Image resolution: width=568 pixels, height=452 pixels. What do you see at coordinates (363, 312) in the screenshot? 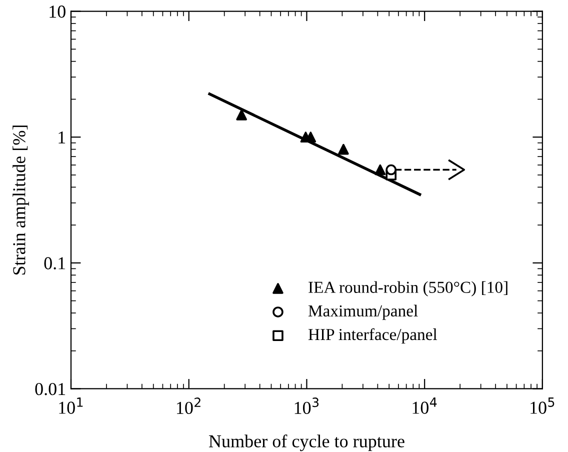
I see `legend-label: Maximum/panel` at bounding box center [363, 312].